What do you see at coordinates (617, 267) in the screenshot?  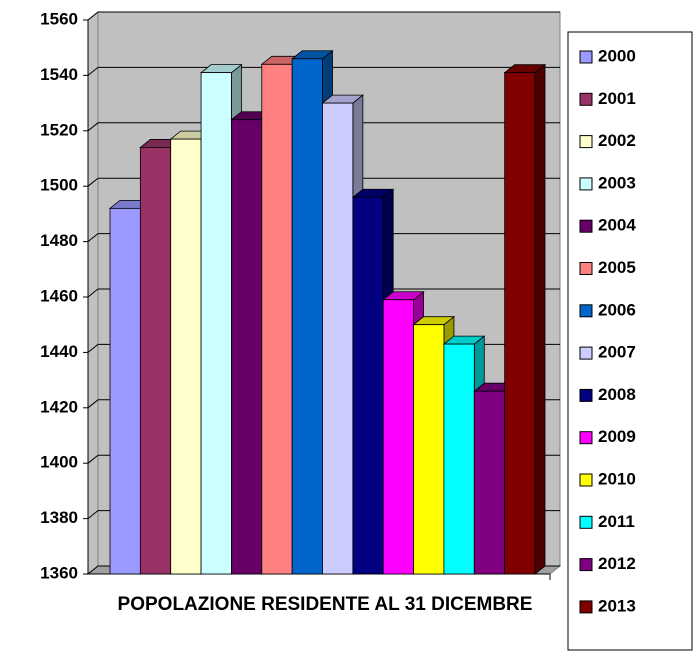 I see `legend-label: 2005` at bounding box center [617, 267].